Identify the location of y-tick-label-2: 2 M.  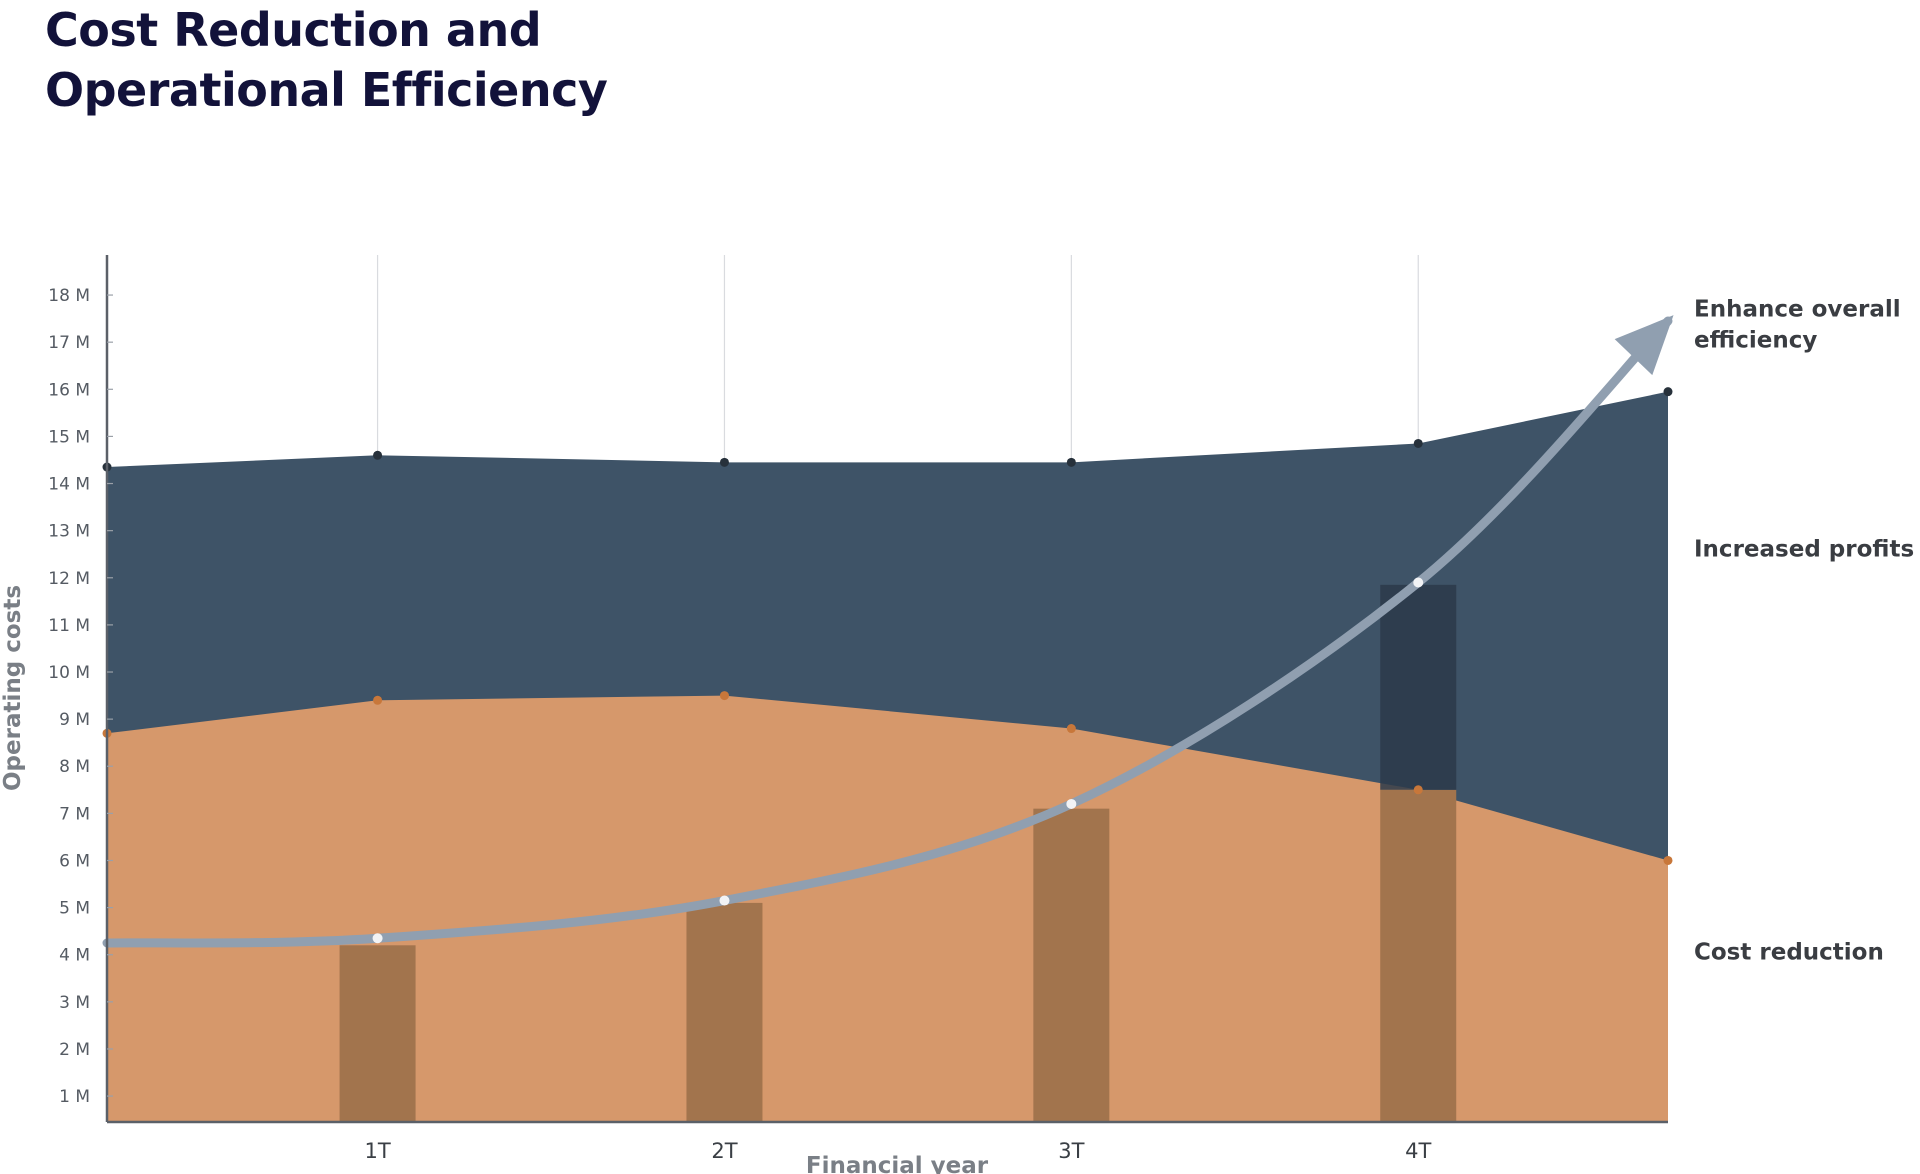
(74, 1050).